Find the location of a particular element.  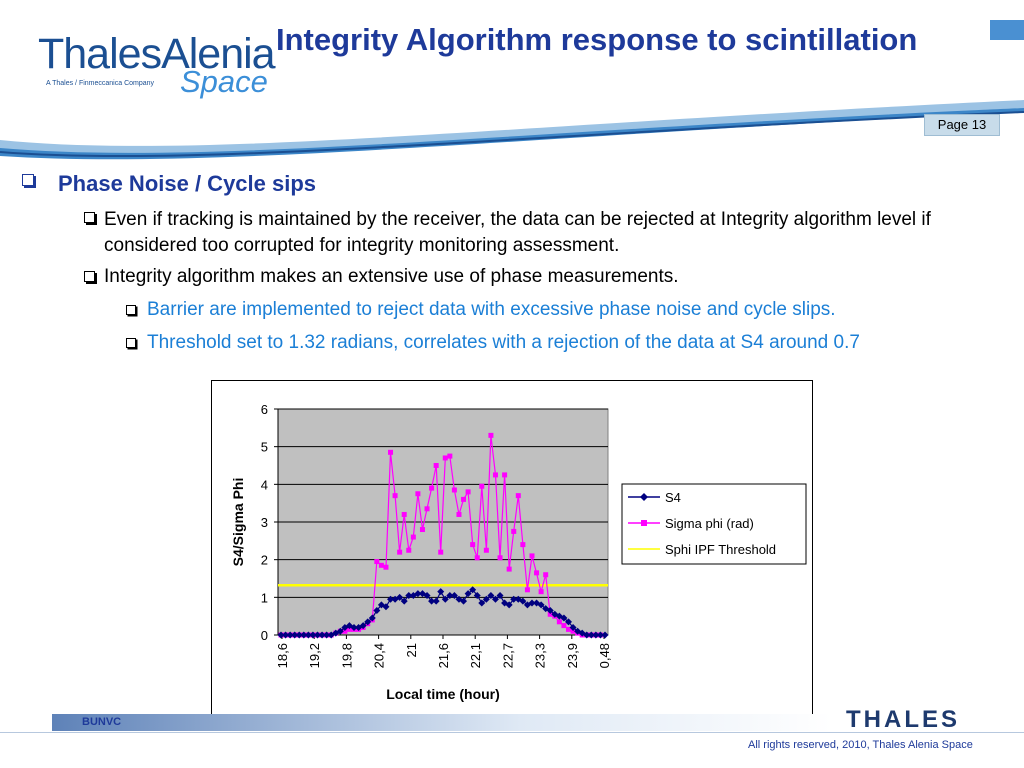

y-tick-label: 3 is located at coordinates (264, 522).